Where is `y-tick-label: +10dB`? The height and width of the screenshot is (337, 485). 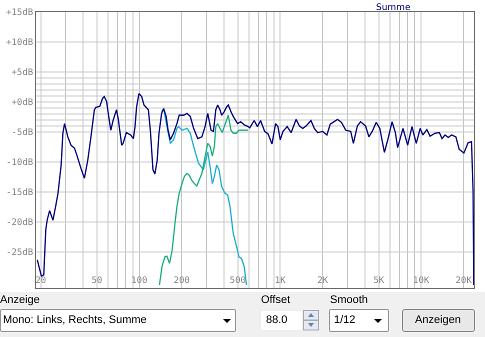 y-tick-label: +10dB is located at coordinates (20, 43).